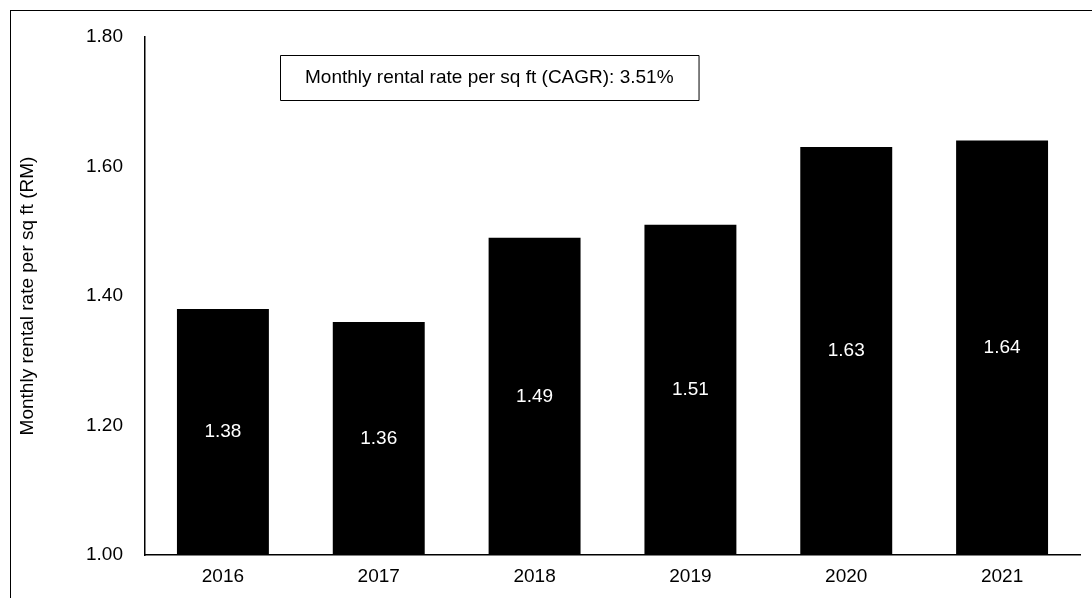 The height and width of the screenshot is (598, 1092). What do you see at coordinates (104, 165) in the screenshot?
I see `y-tick-label: 1.60` at bounding box center [104, 165].